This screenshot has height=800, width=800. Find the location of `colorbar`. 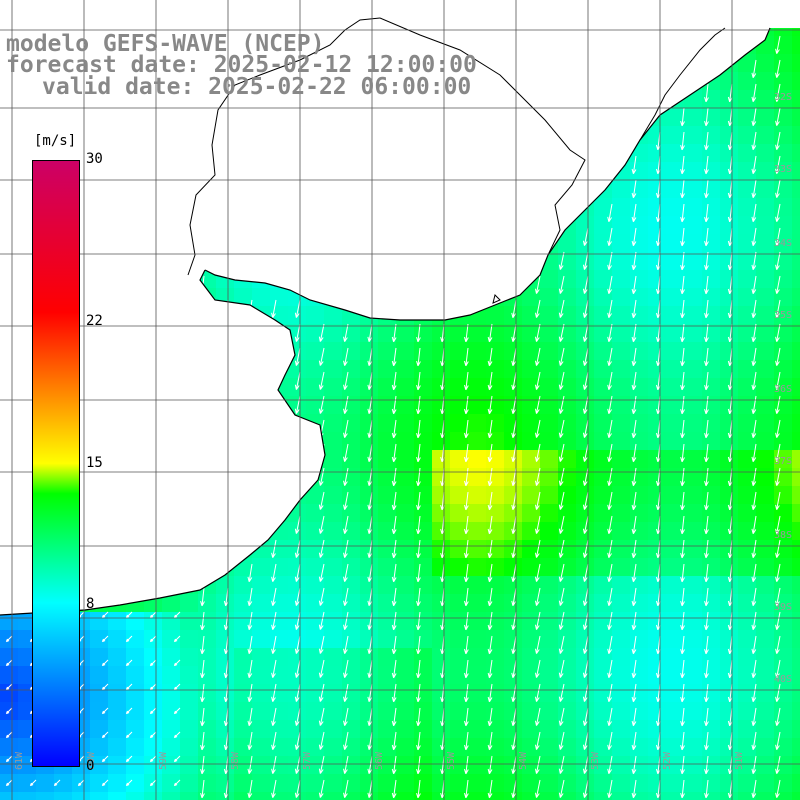

colorbar is located at coordinates (56, 463).